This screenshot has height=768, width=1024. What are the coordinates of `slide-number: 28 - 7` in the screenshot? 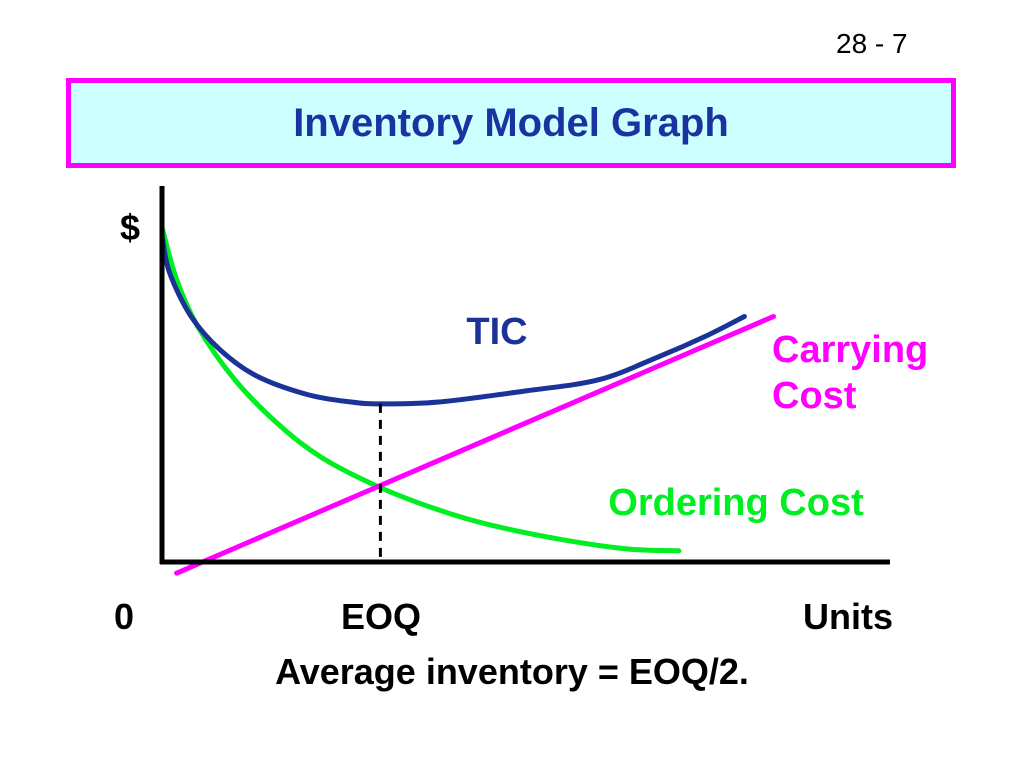 It's located at (872, 43).